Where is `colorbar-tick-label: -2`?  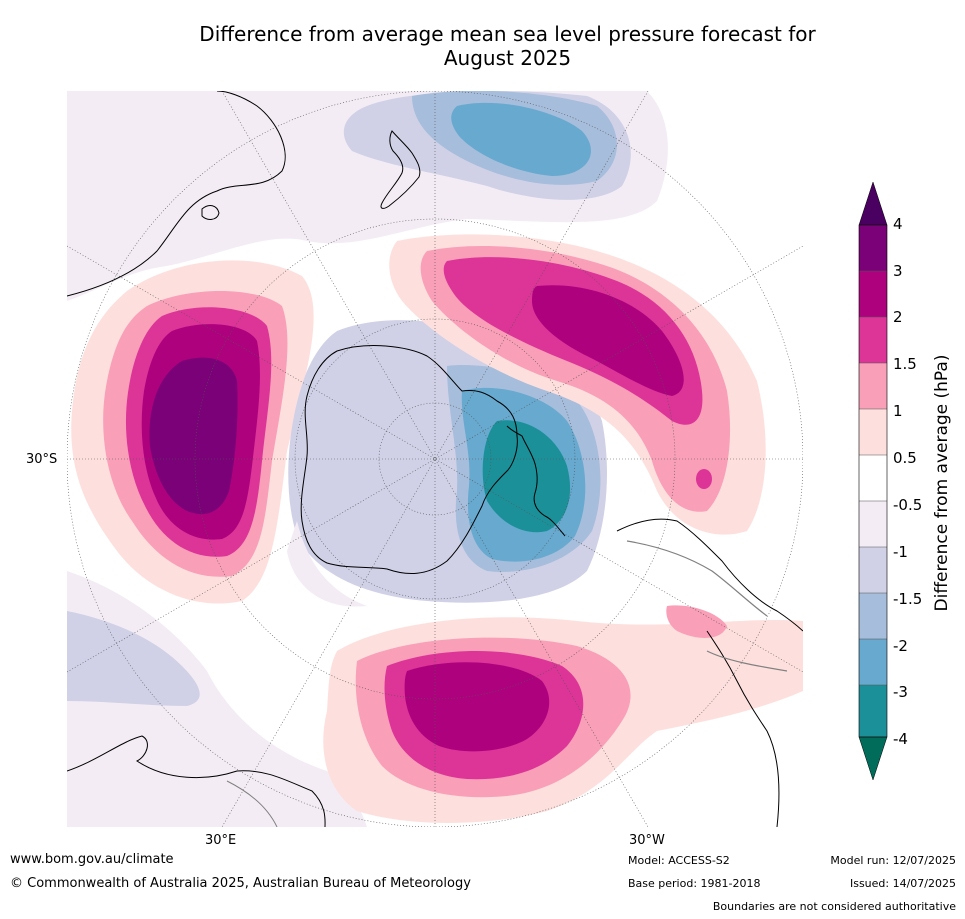
colorbar-tick-label: -2 is located at coordinates (900, 646).